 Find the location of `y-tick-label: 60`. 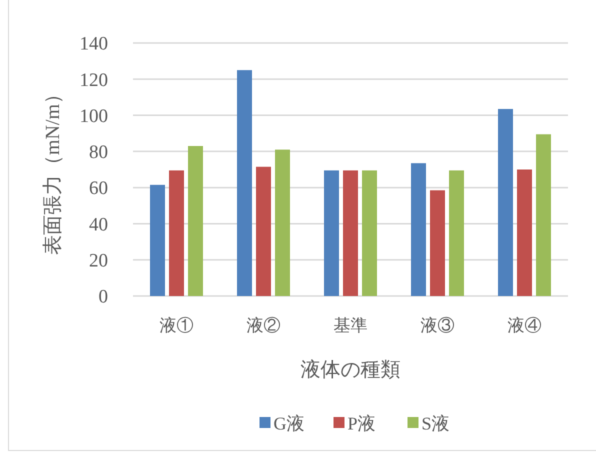

y-tick-label: 60 is located at coordinates (98, 189).